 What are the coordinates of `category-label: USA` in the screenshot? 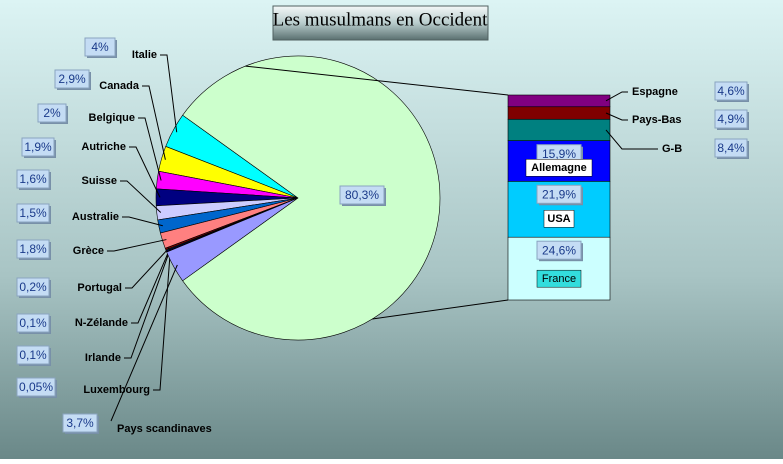 It's located at (558, 219).